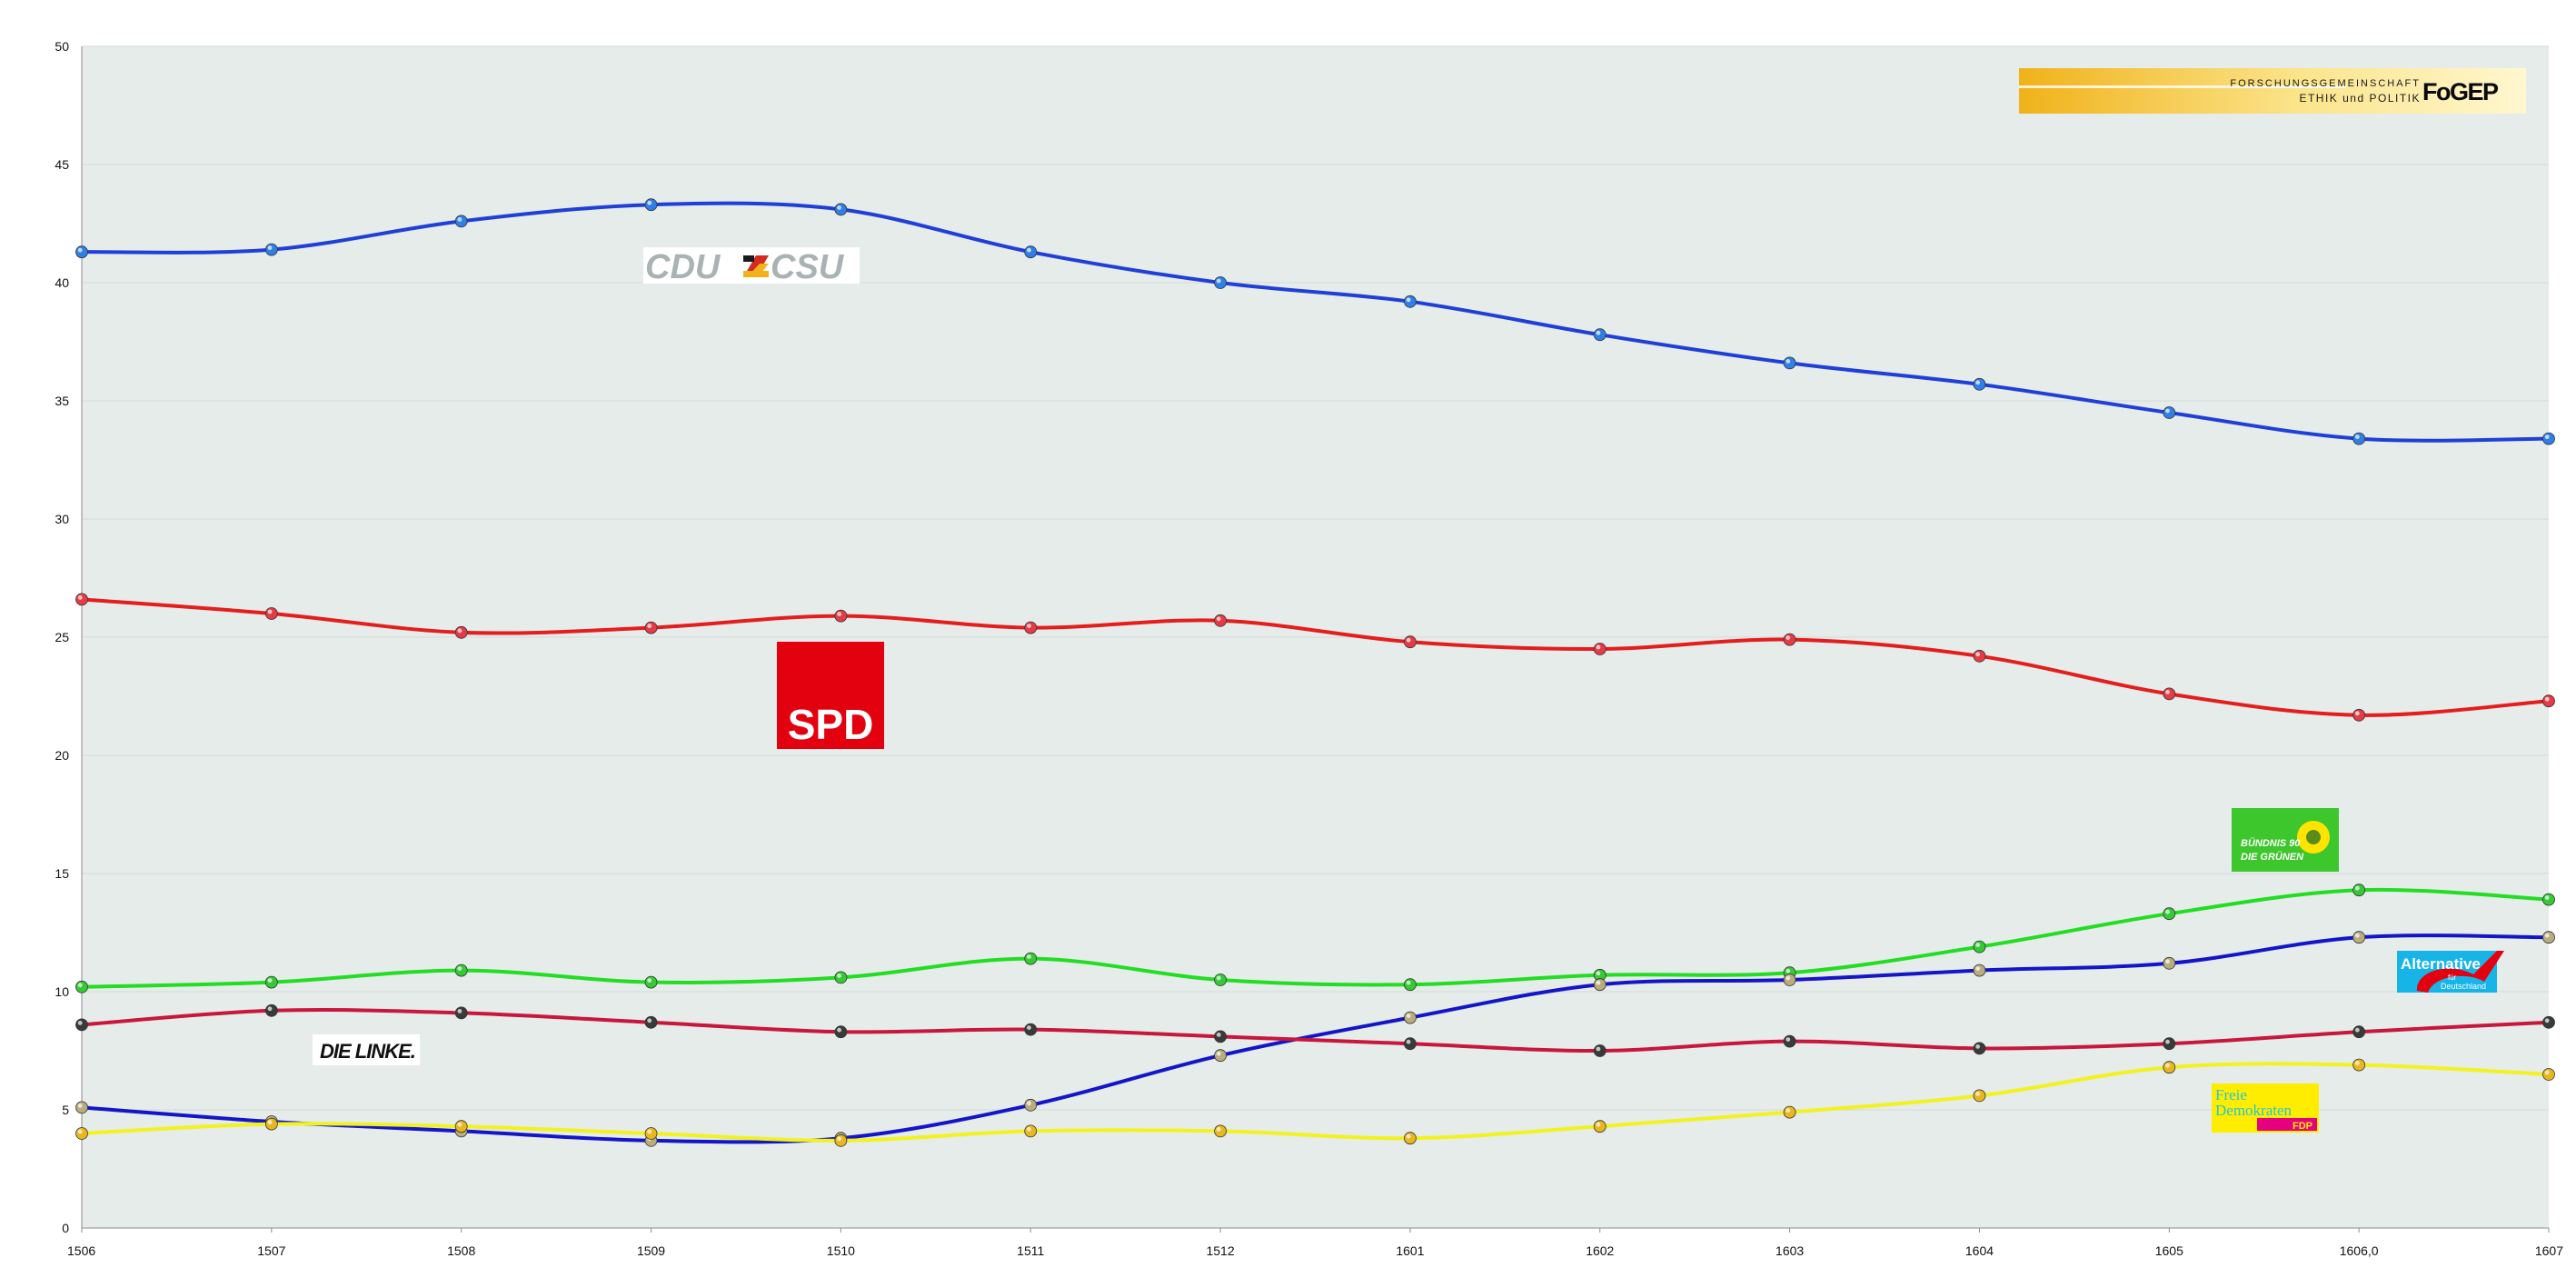 Image resolution: width=2576 pixels, height=1288 pixels. I want to click on y-tick-label: 50, so click(62, 46).